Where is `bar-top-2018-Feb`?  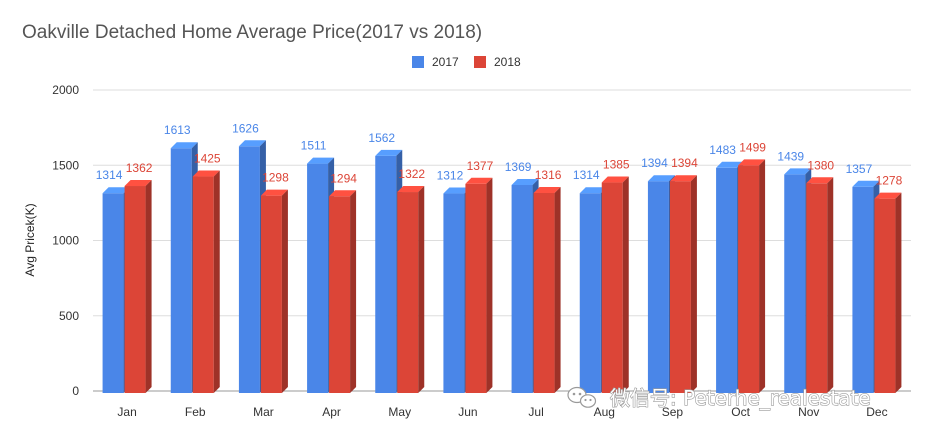
bar-top-2018-Feb is located at coordinates (206, 173).